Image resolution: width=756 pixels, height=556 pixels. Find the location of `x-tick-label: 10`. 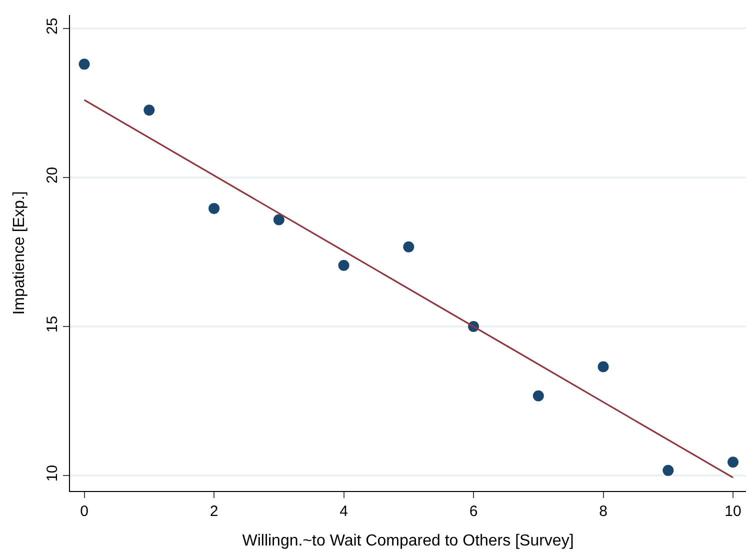

x-tick-label: 10 is located at coordinates (733, 511).